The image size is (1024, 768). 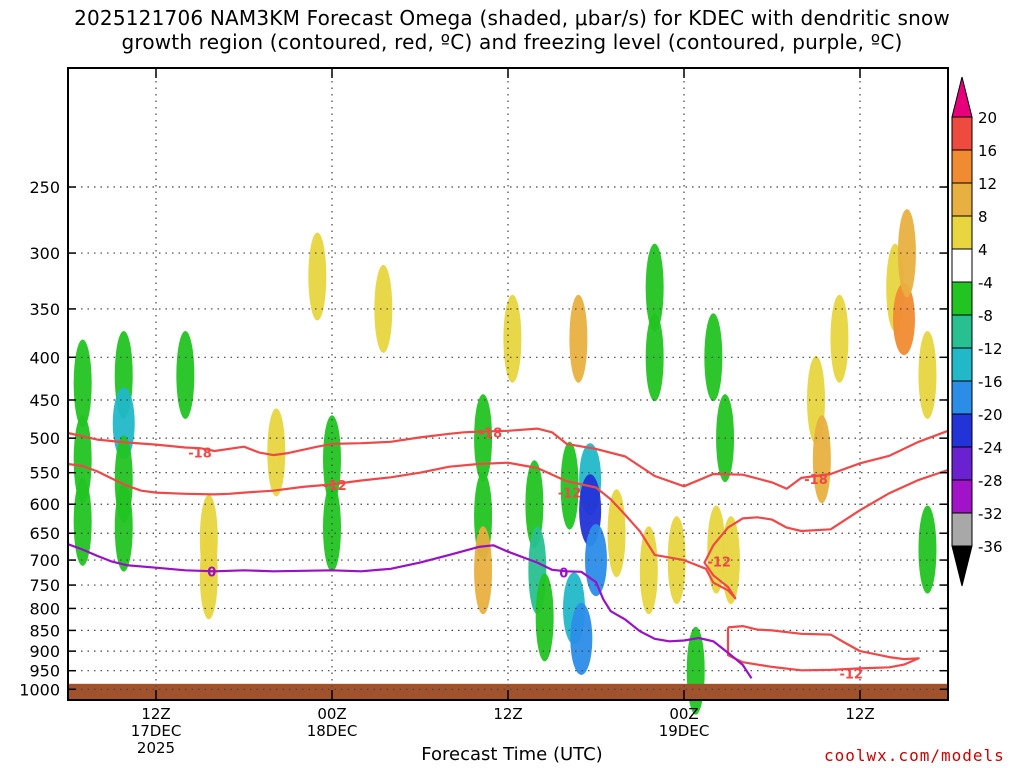 What do you see at coordinates (44, 357) in the screenshot?
I see `y-tick-label: 400` at bounding box center [44, 357].